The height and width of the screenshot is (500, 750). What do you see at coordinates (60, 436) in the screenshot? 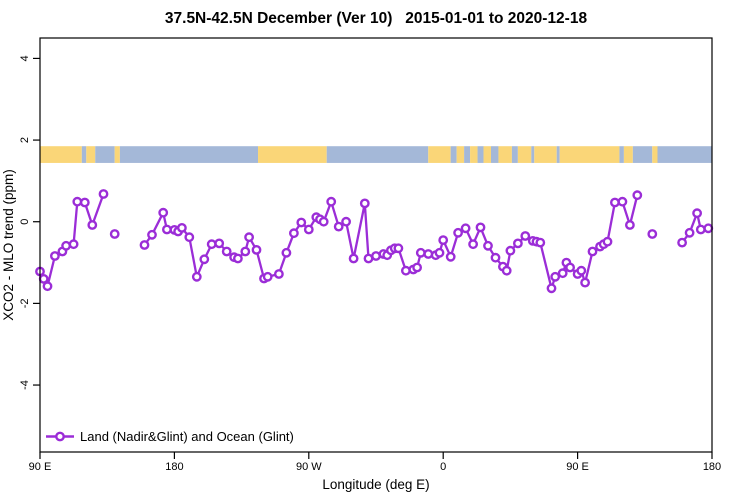
I see `legend-marker-icon` at bounding box center [60, 436].